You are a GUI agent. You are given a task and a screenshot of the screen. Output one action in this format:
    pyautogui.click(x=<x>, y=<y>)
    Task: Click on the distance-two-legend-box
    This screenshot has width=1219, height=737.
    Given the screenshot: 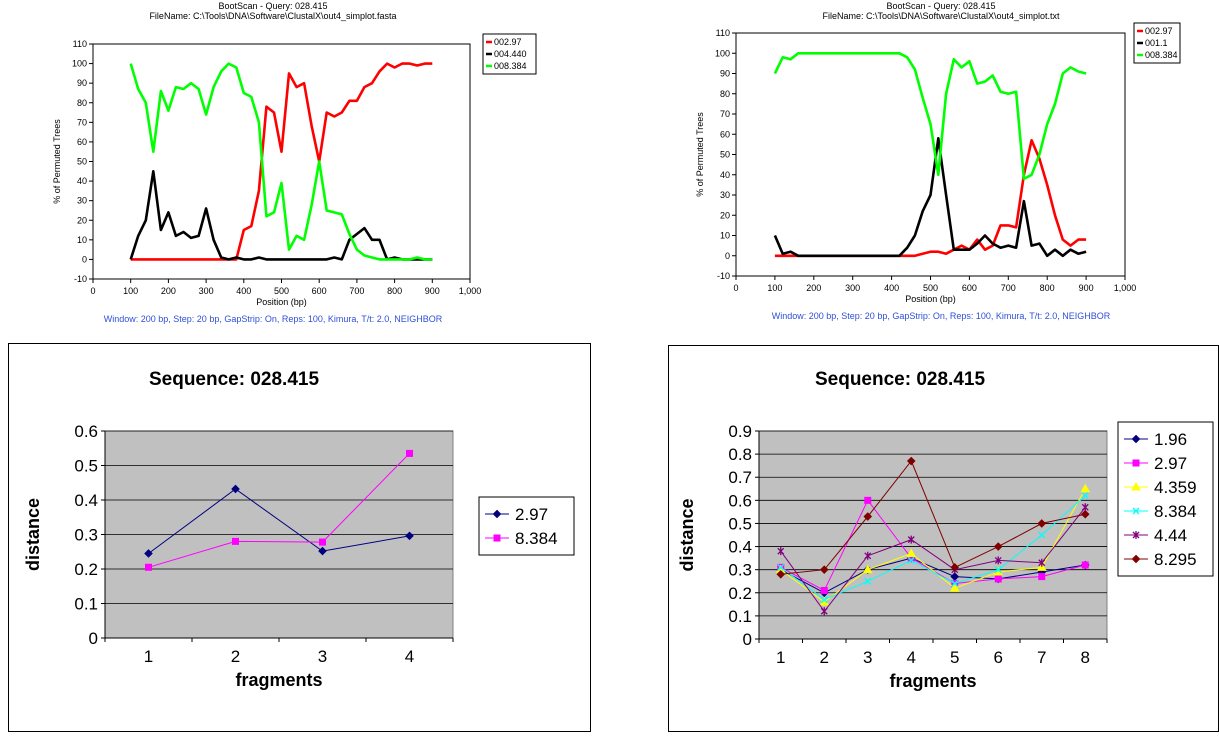 What is the action you would take?
    pyautogui.click(x=526, y=526)
    